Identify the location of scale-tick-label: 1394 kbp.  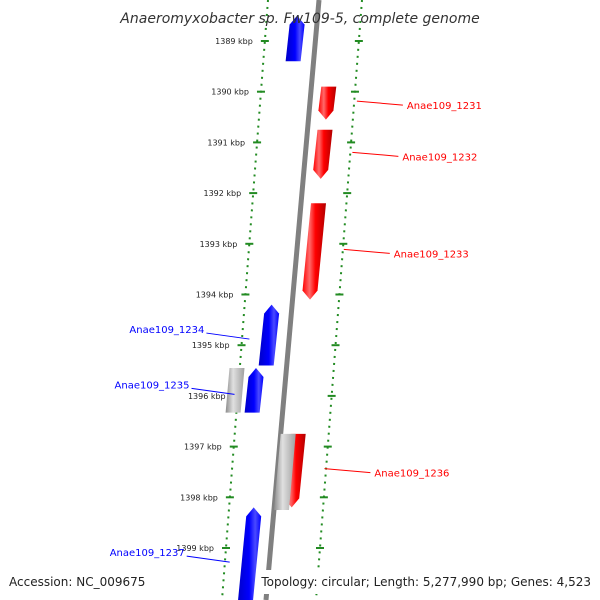
(215, 295).